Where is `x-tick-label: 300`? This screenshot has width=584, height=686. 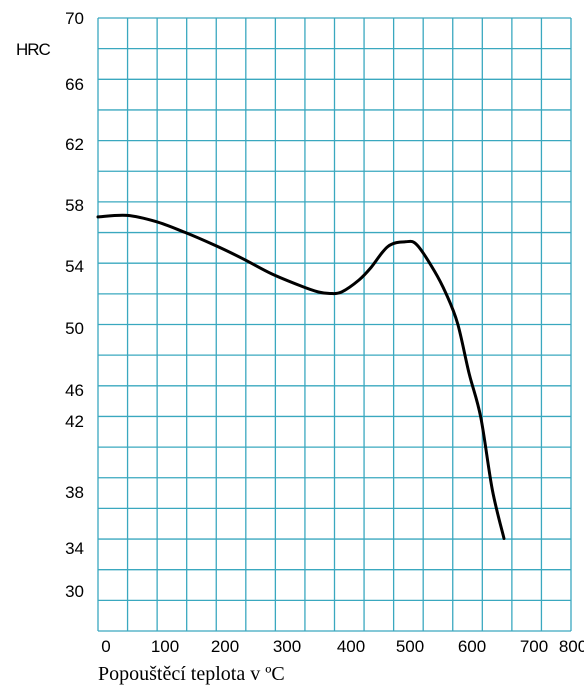
x-tick-label: 300 is located at coordinates (287, 646).